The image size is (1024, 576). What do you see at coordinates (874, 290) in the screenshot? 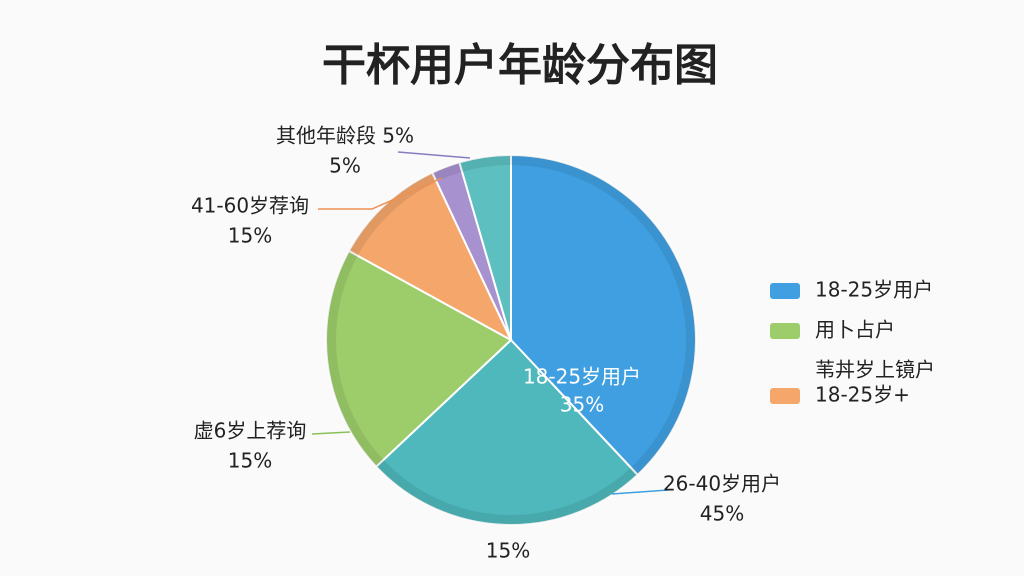
I see `legend-label: 18-25岁用户` at bounding box center [874, 290].